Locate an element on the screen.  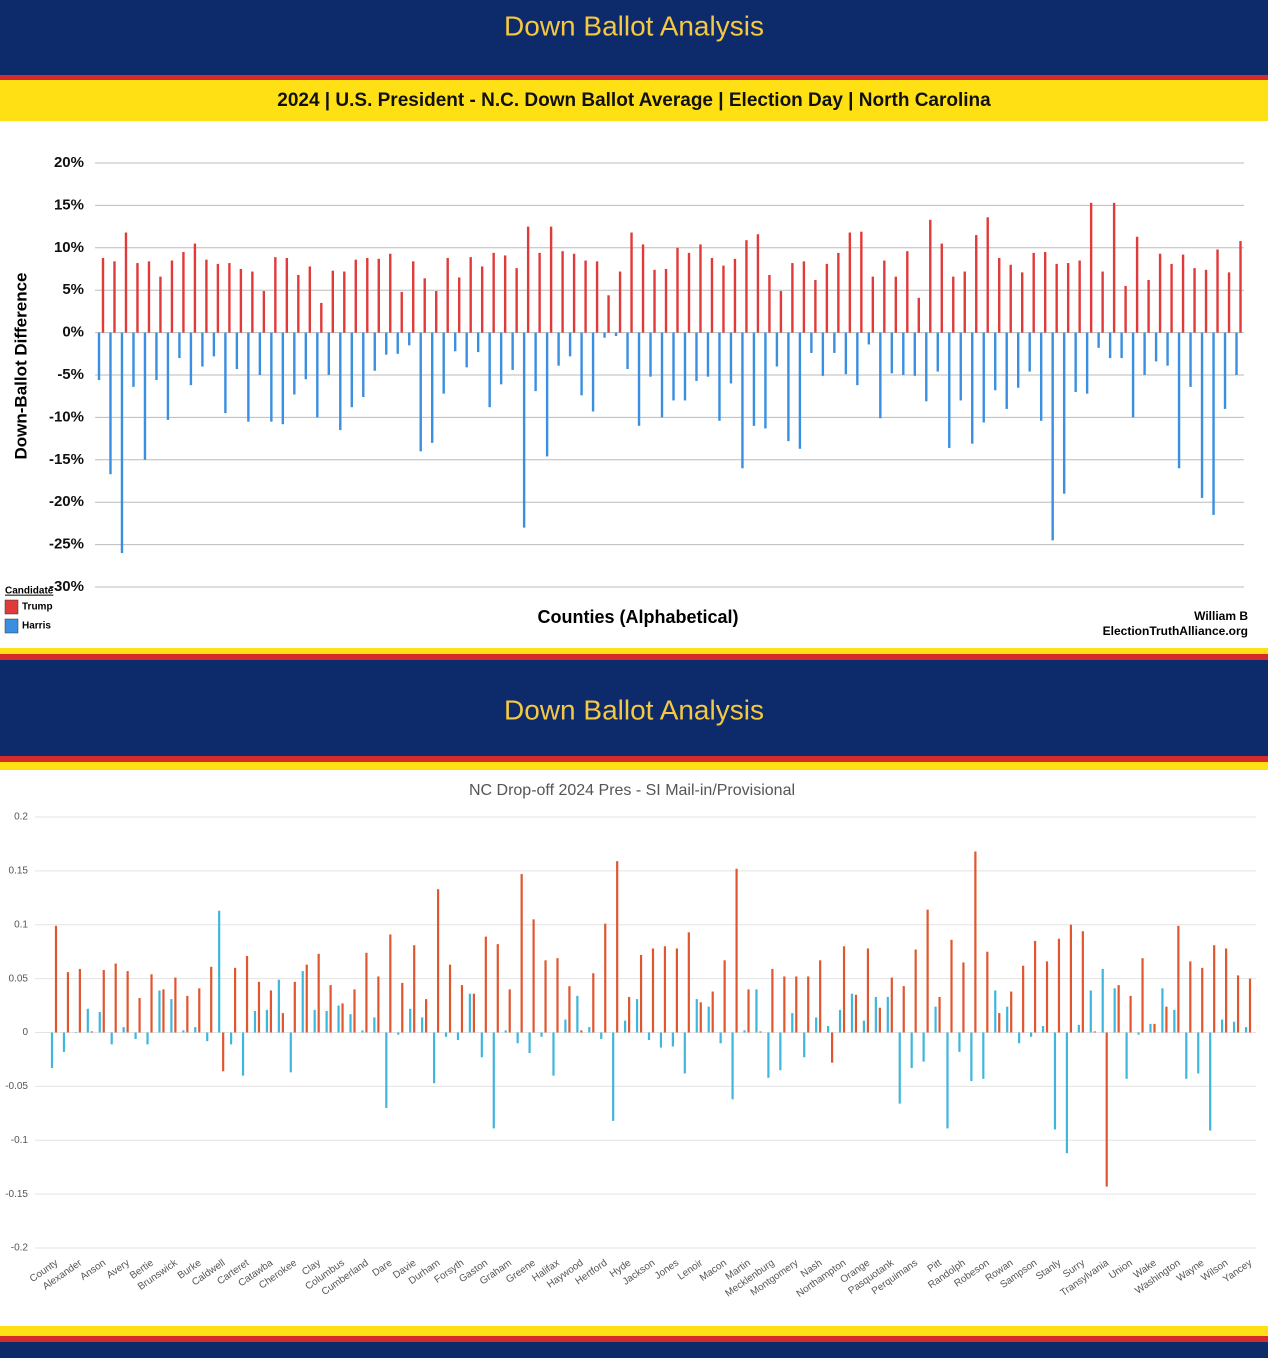
x-tick-label: Anson is located at coordinates (93, 1270).